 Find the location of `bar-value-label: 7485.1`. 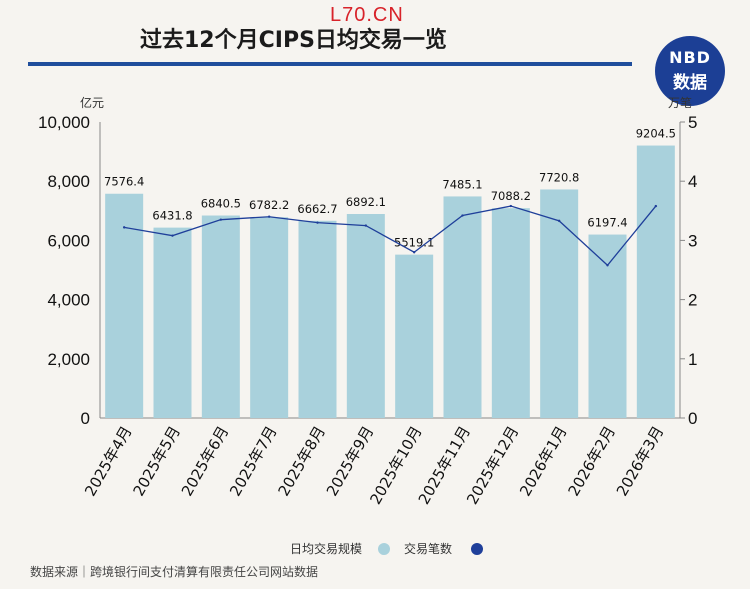

bar-value-label: 7485.1 is located at coordinates (462, 184).